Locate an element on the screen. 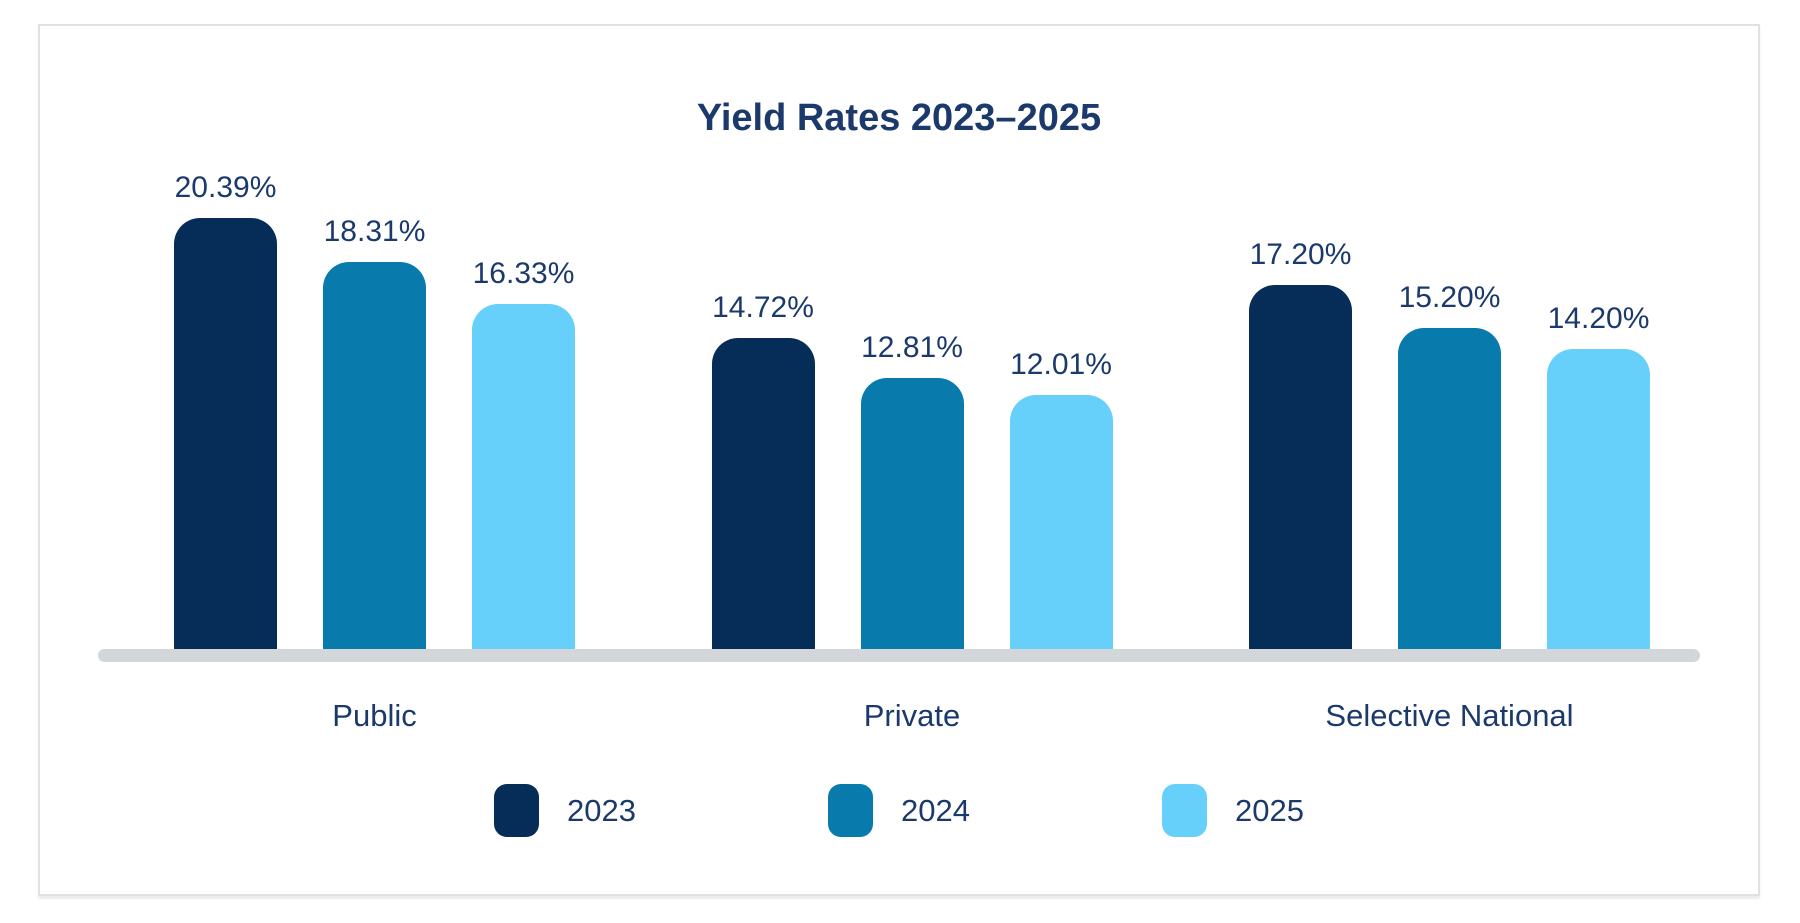 The height and width of the screenshot is (923, 1800). legend-item: 2023 is located at coordinates (565, 810).